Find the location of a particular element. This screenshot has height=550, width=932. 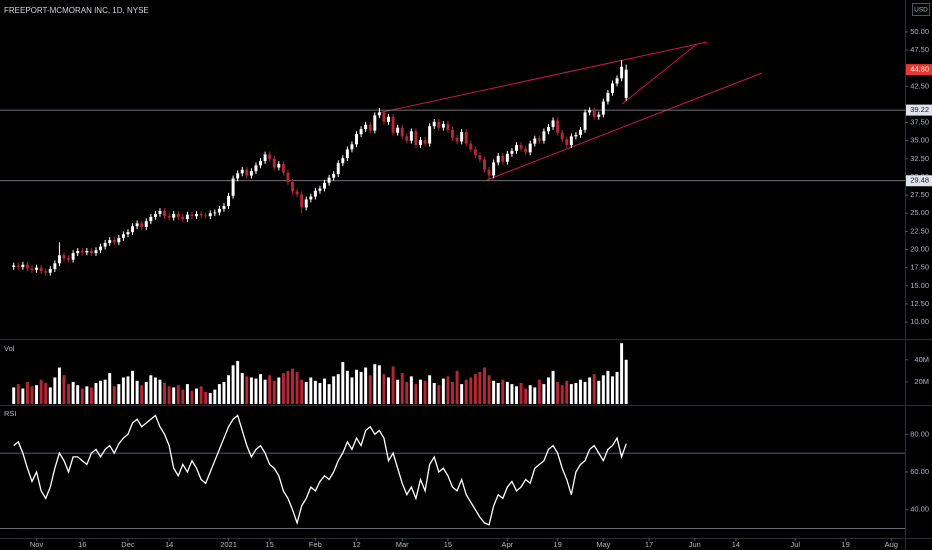

currency-box is located at coordinates (921, 9).